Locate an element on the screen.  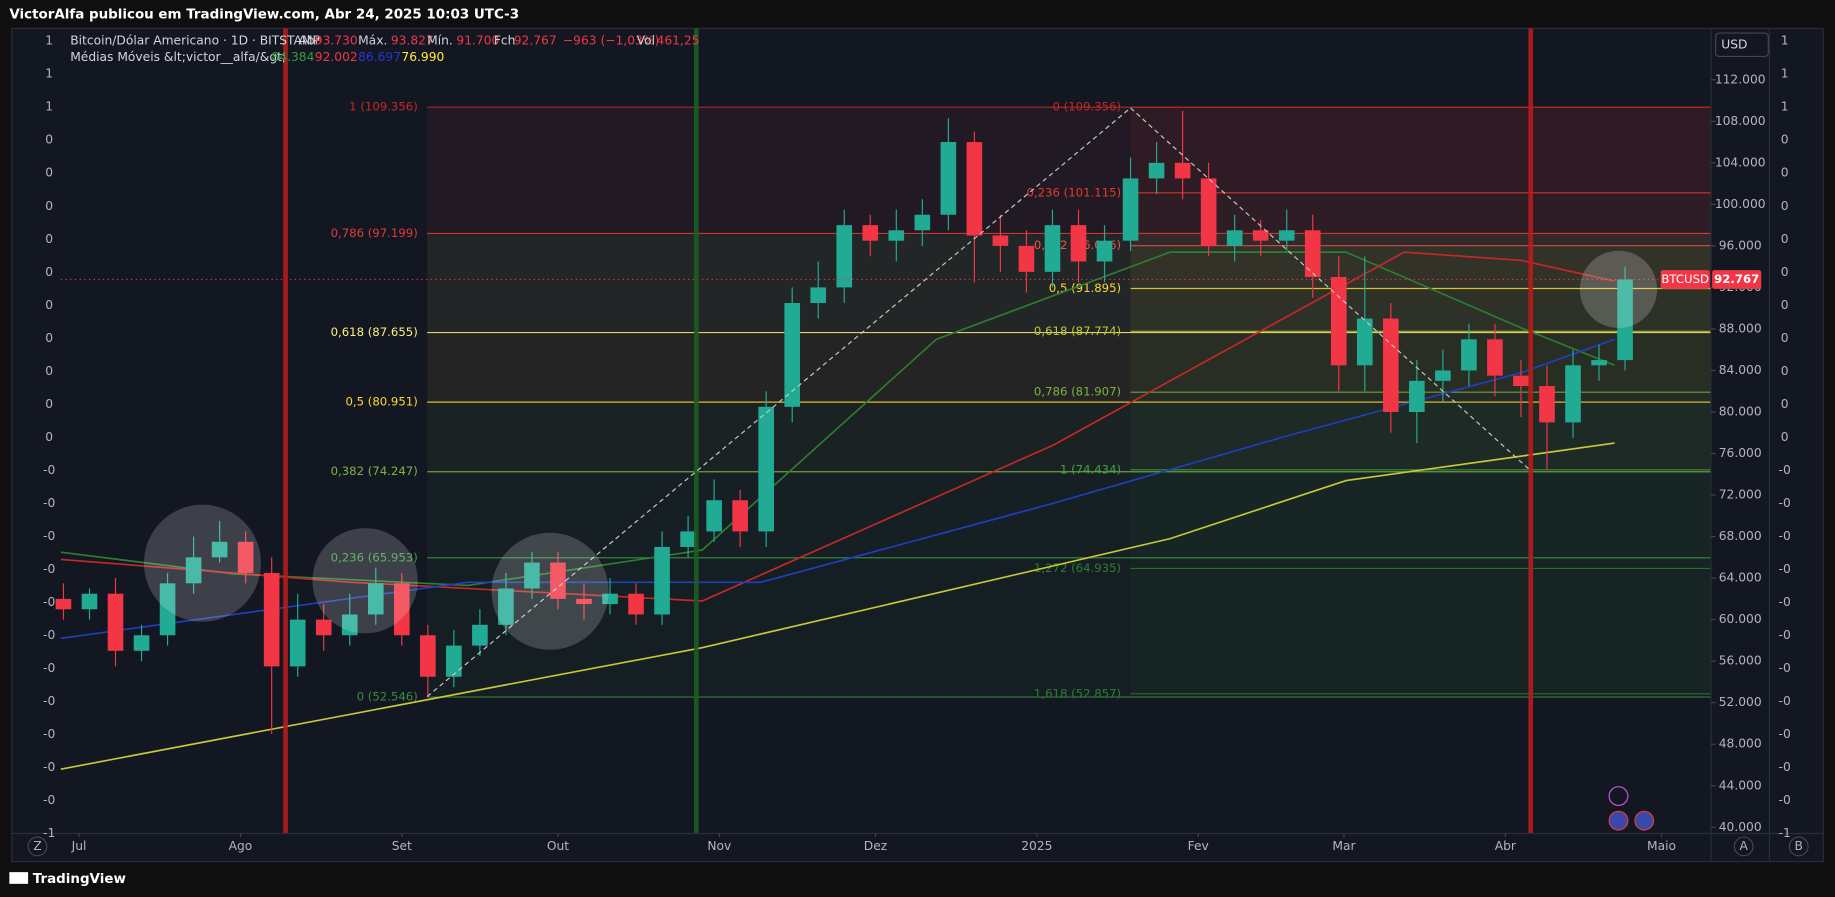
fib-label: 0,5 (80.951) is located at coordinates (381, 402).